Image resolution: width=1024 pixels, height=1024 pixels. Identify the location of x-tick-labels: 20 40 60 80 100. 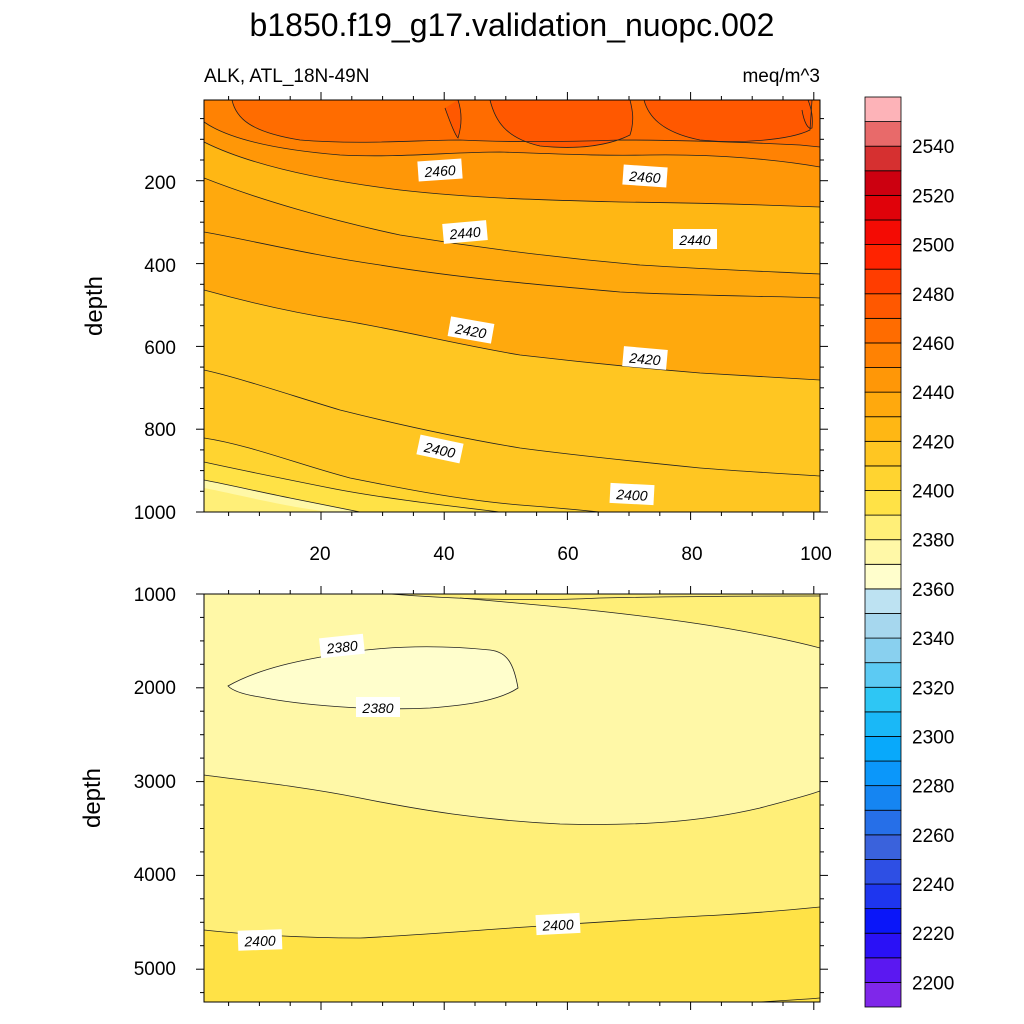
(570, 554).